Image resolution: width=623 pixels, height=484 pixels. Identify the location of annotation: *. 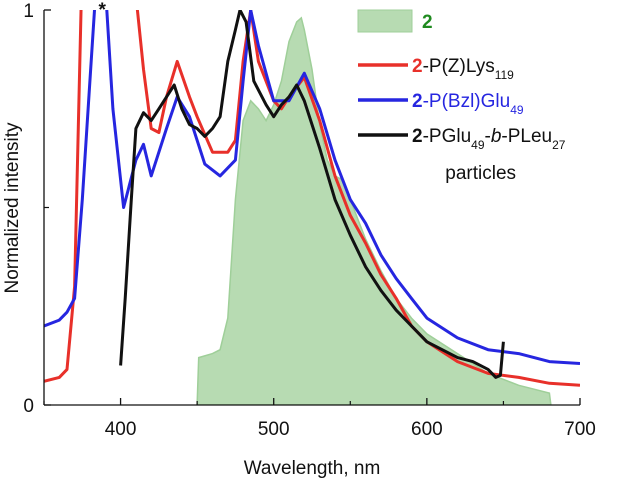
(102, 10).